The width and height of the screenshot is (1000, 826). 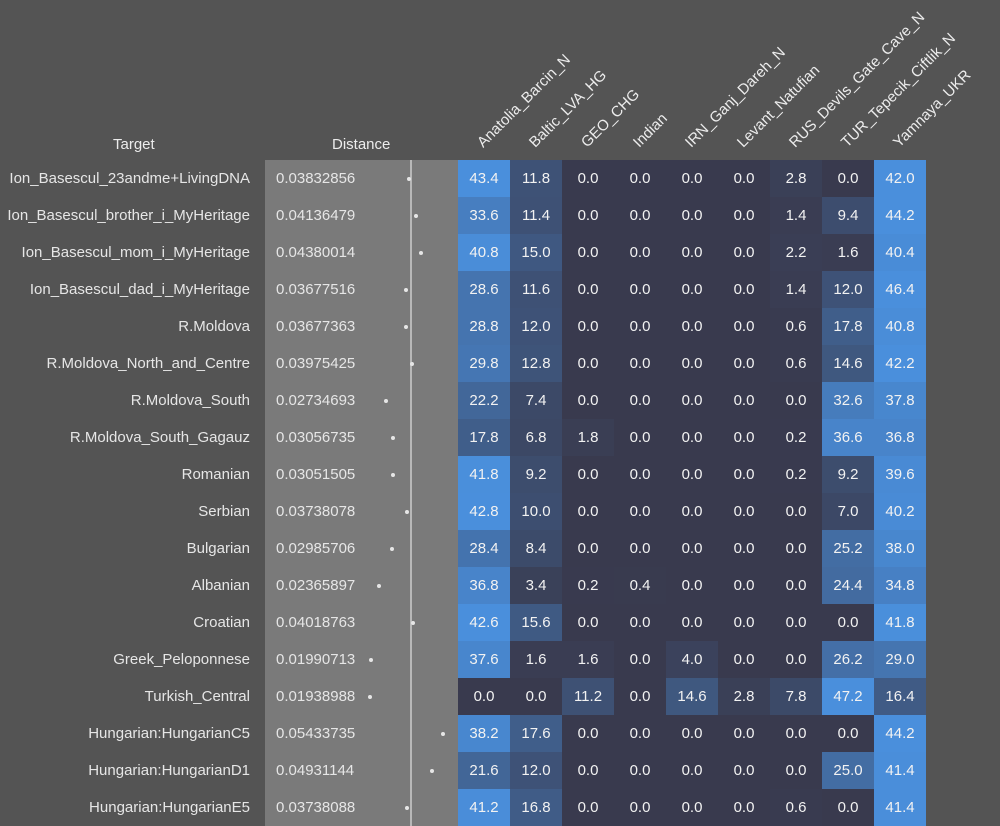 I want to click on target-label: Serbian, so click(x=224, y=511).